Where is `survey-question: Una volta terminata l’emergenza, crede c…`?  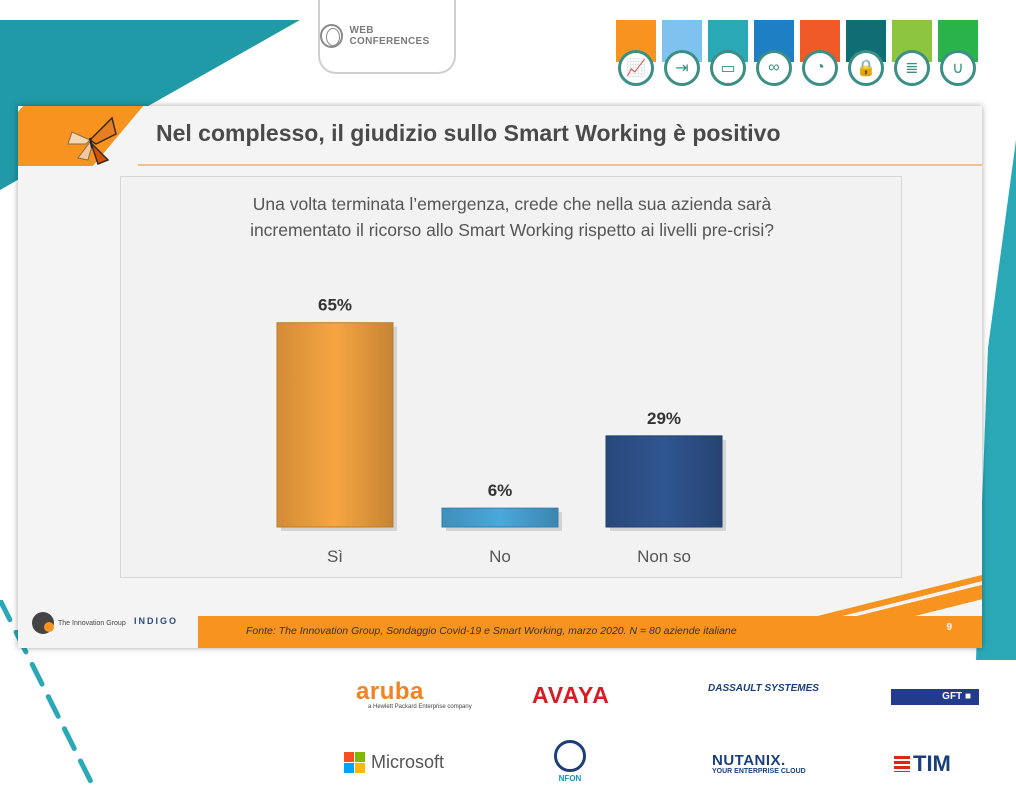 survey-question: Una volta terminata l’emergenza, crede c… is located at coordinates (512, 217).